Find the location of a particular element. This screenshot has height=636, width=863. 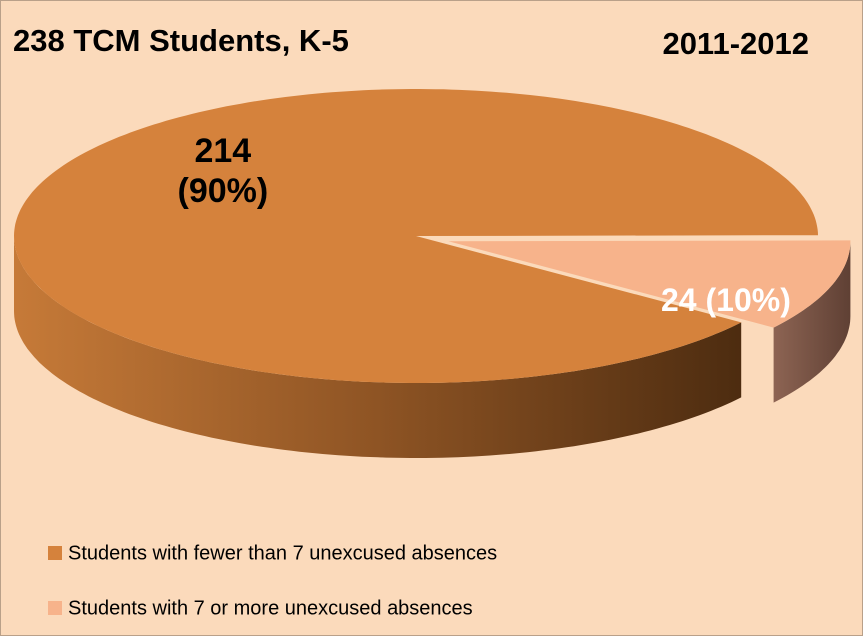

data-label: 24 (10%) is located at coordinates (726, 300).